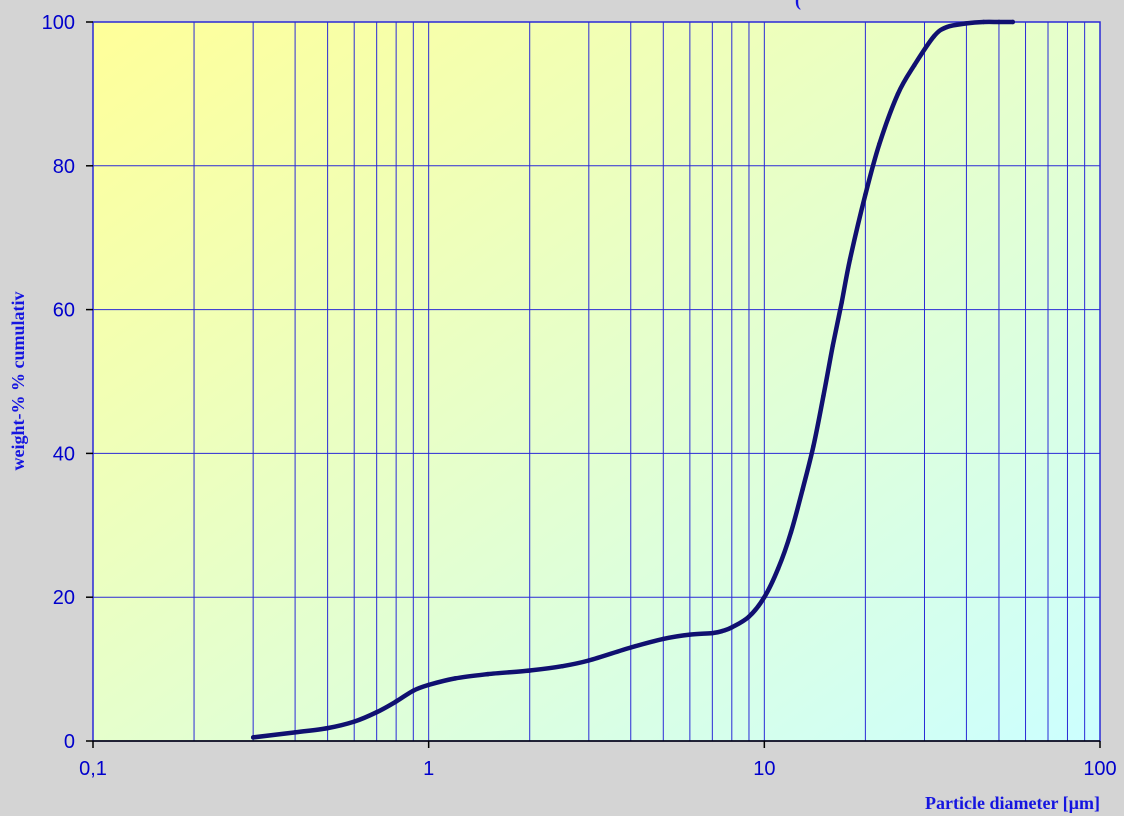 The width and height of the screenshot is (1124, 816). Describe the element at coordinates (64, 598) in the screenshot. I see `y-tick-label: 20` at that location.